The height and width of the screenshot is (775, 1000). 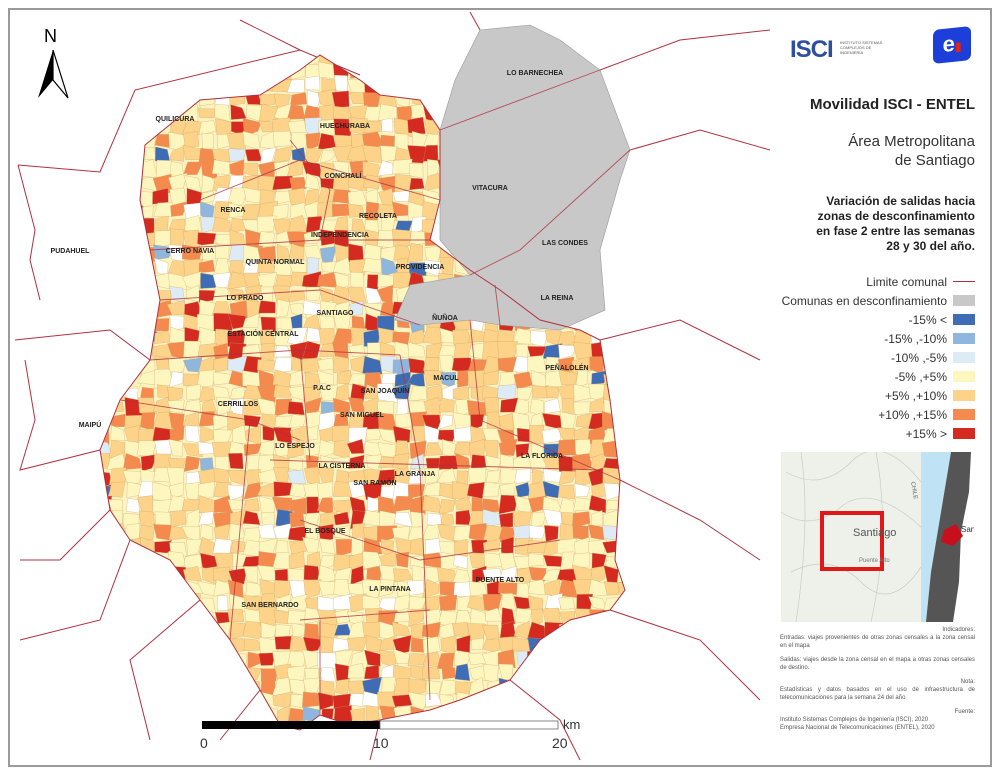 What do you see at coordinates (342, 466) in the screenshot?
I see `commune-label: LA CISTERNA` at bounding box center [342, 466].